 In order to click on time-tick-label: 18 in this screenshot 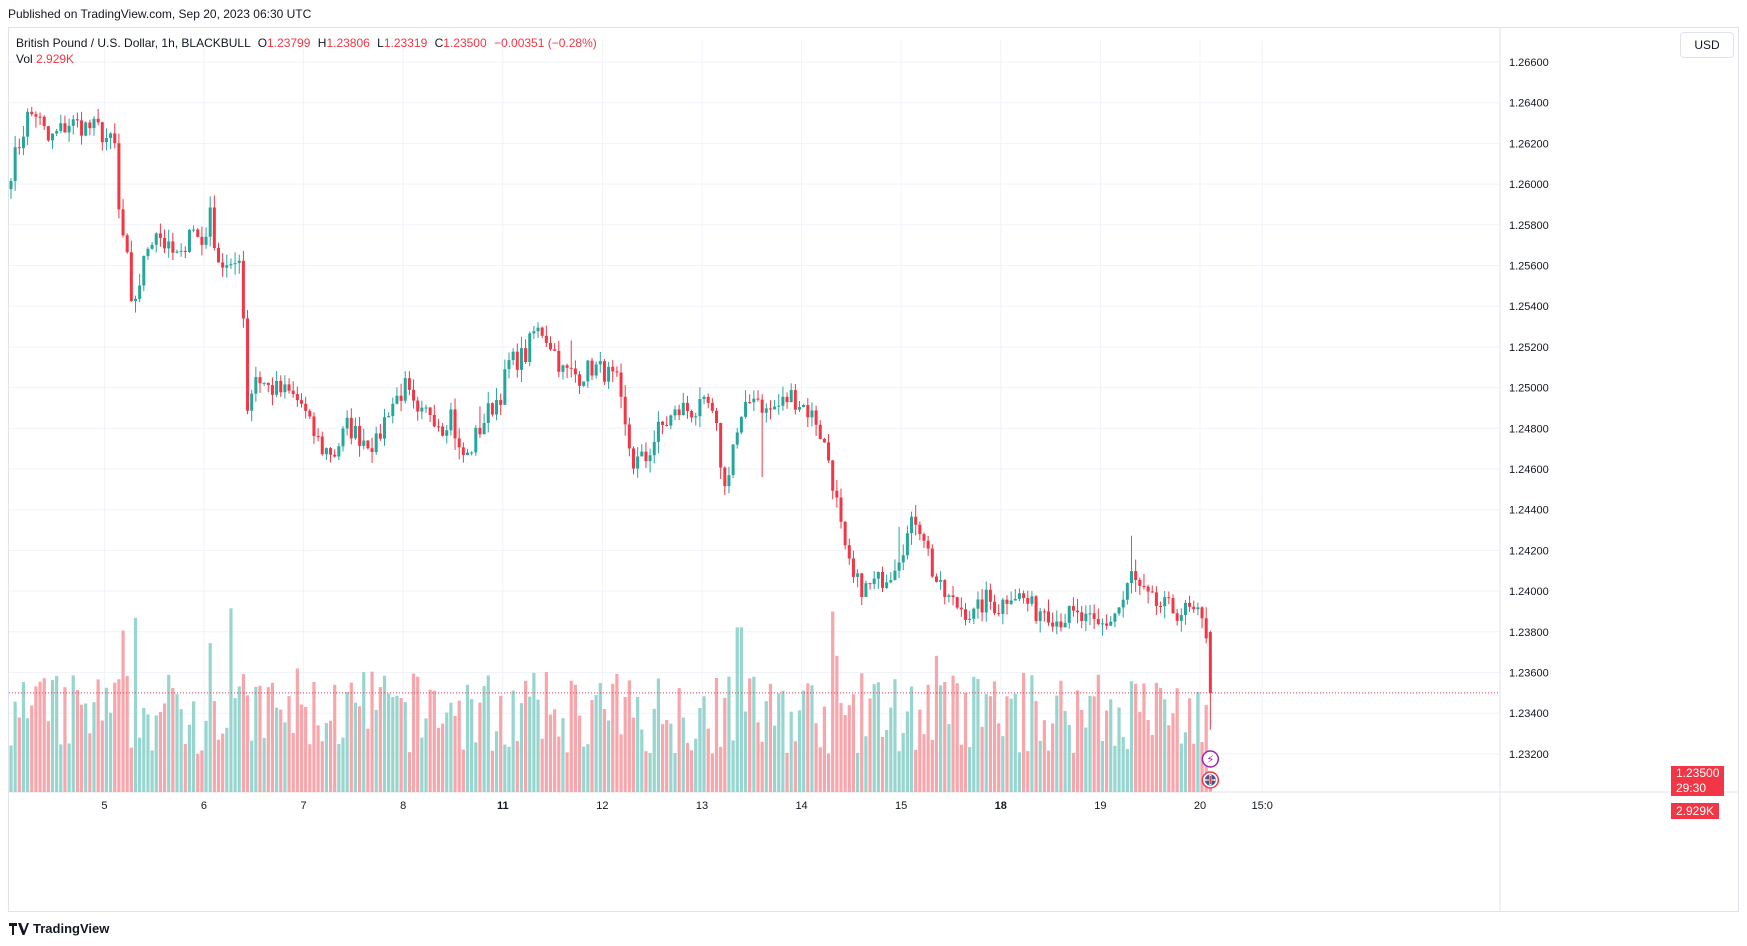, I will do `click(1001, 806)`.